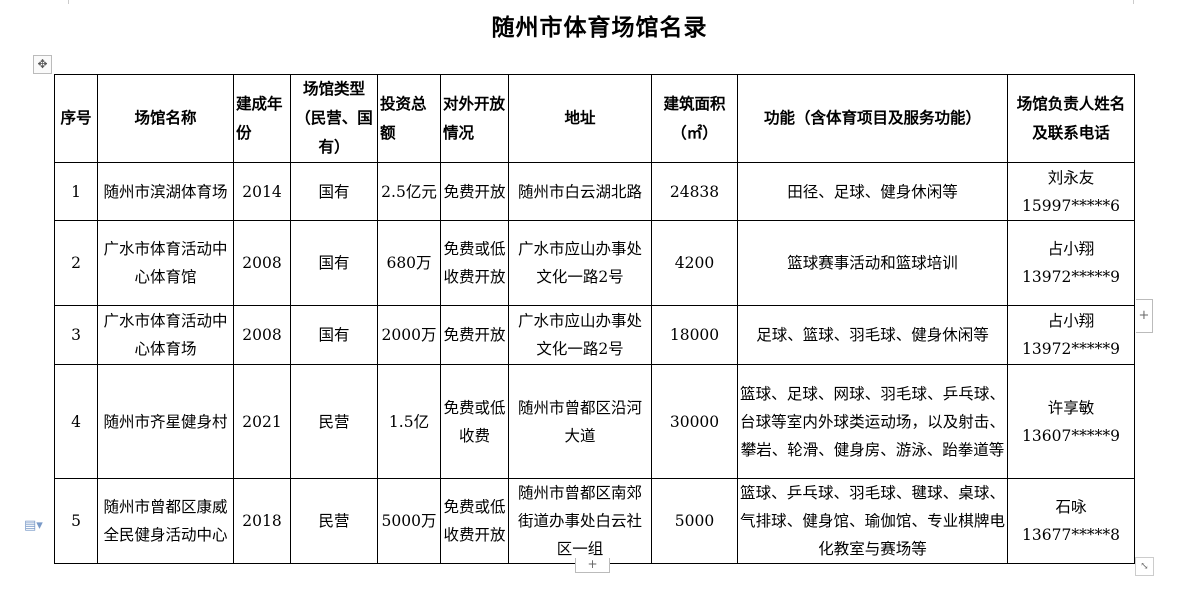  What do you see at coordinates (334, 118) in the screenshot?
I see `header-col-venue-type: 场馆类型（民营、国有）` at bounding box center [334, 118].